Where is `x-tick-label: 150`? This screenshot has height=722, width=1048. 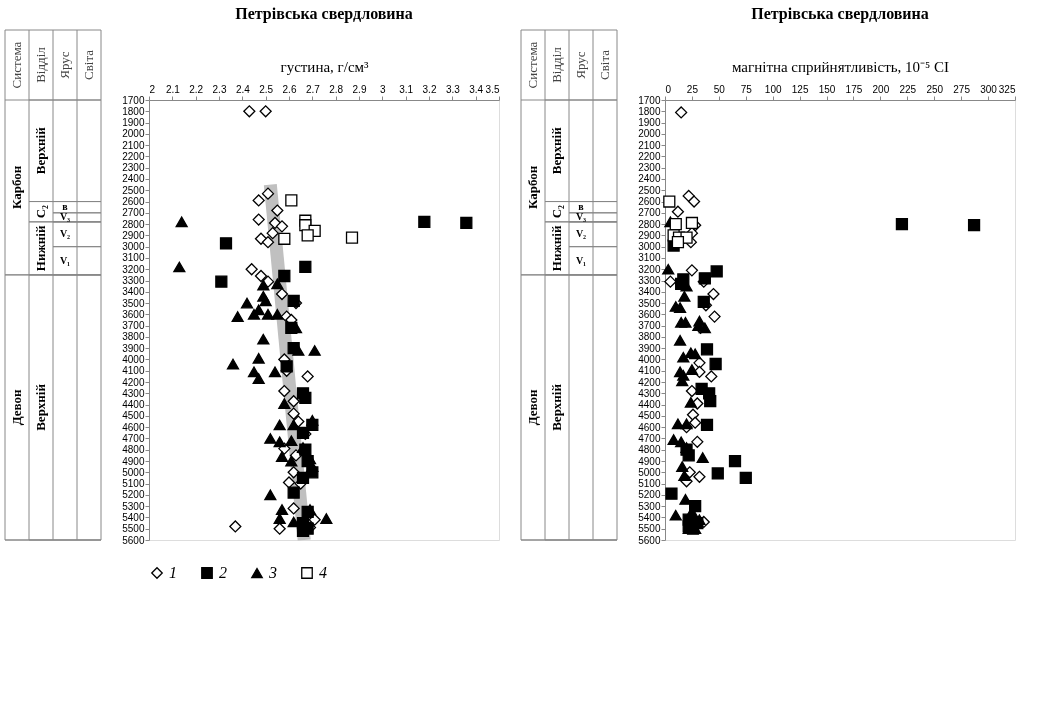
x-tick-label: 150 is located at coordinates (827, 89).